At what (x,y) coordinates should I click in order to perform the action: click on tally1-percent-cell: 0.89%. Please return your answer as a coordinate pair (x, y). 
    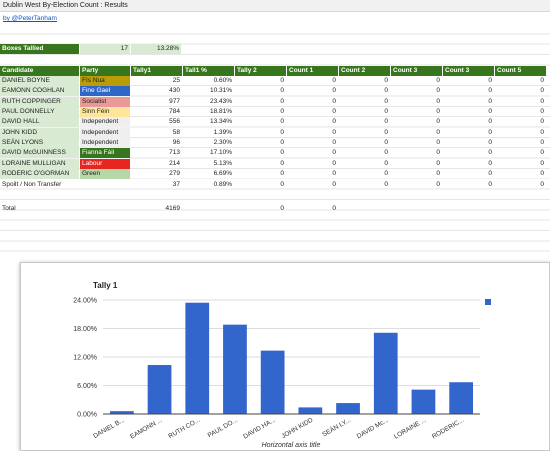
    Looking at the image, I should click on (222, 184).